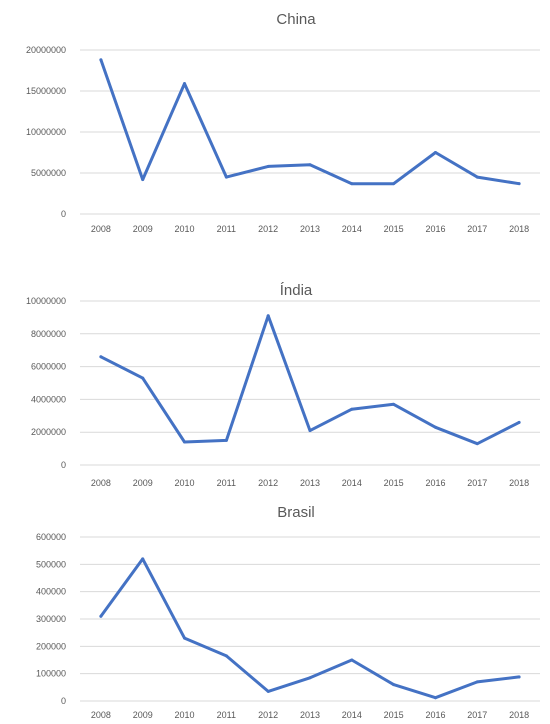 This screenshot has width=550, height=724. Describe the element at coordinates (296, 290) in the screenshot. I see `chart-title: Índia` at that location.